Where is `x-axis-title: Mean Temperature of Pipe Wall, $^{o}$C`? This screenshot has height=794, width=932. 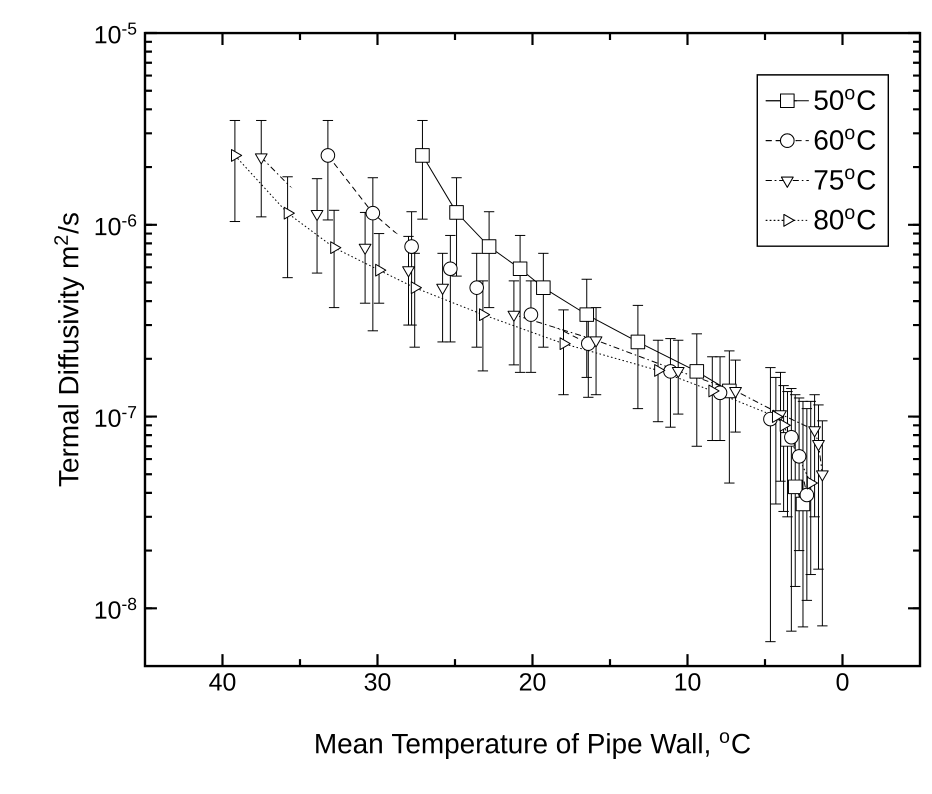 x-axis-title: Mean Temperature of Pipe Wall, $^{o}$C is located at coordinates (533, 745).